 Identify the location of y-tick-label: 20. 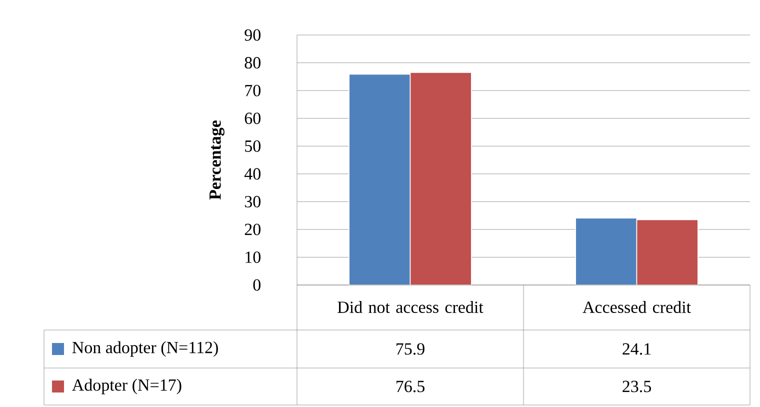
(252, 230).